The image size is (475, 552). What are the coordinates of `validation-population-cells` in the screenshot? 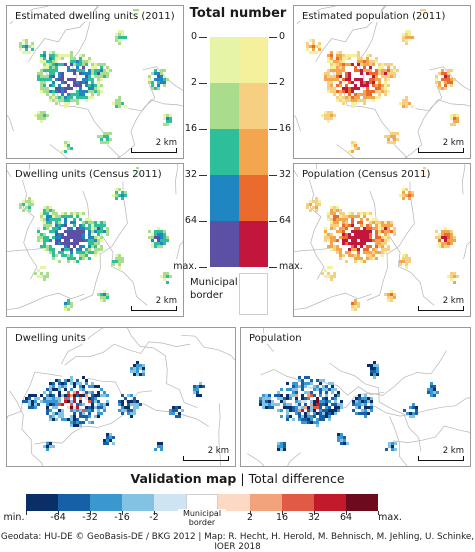 It's located at (358, 397).